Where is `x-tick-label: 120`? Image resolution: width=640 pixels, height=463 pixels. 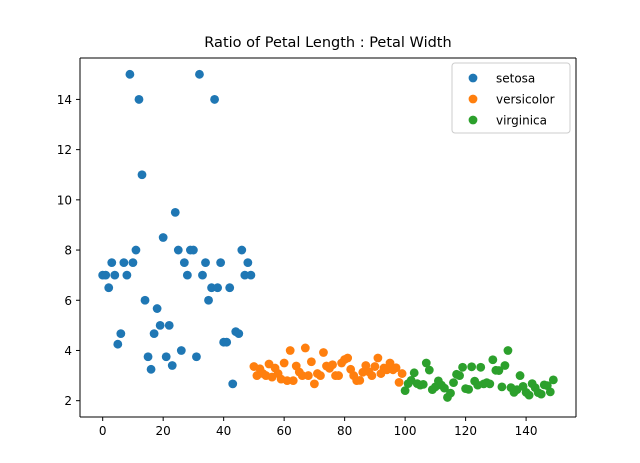
x-tick-label: 120 is located at coordinates (465, 431).